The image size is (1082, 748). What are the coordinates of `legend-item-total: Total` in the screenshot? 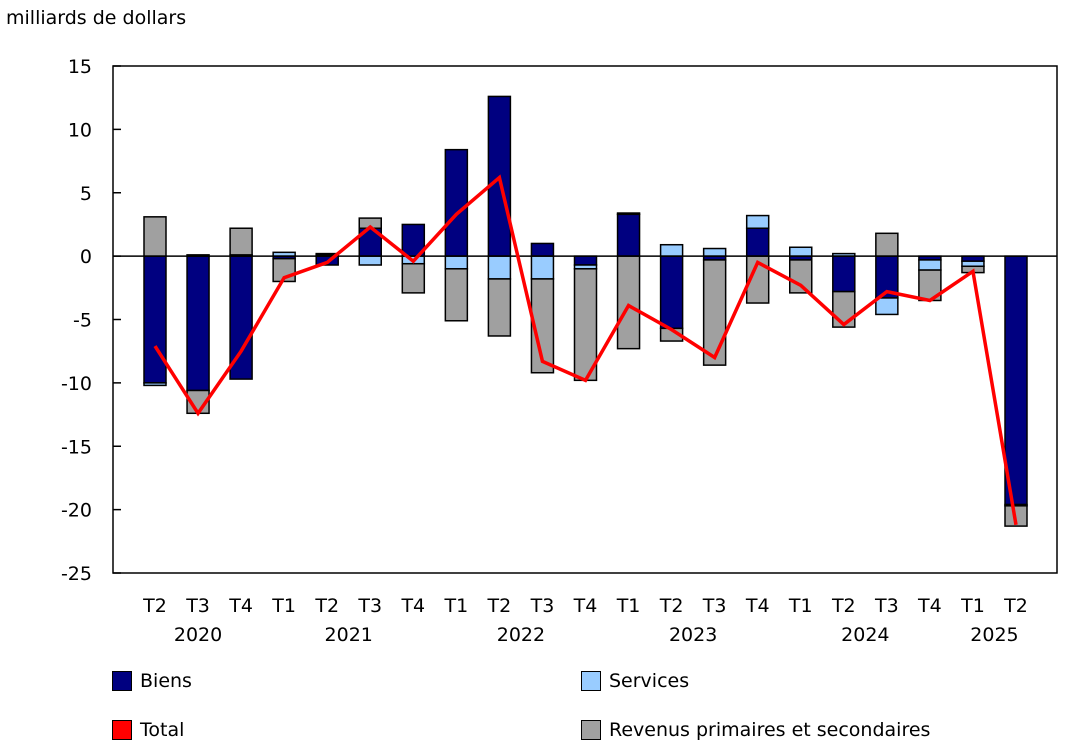 It's located at (148, 730).